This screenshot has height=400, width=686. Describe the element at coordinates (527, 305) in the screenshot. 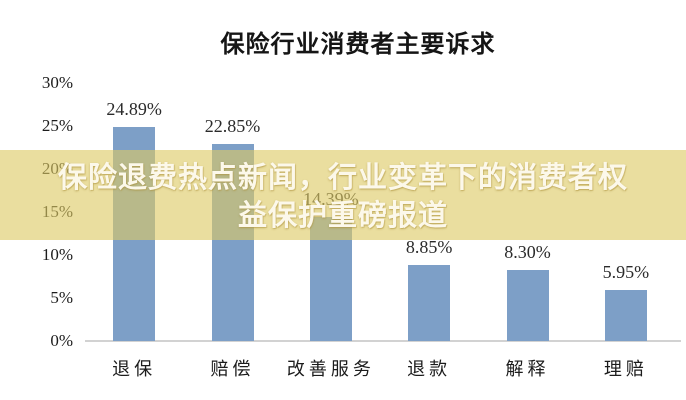

I see `bar-解释` at that location.